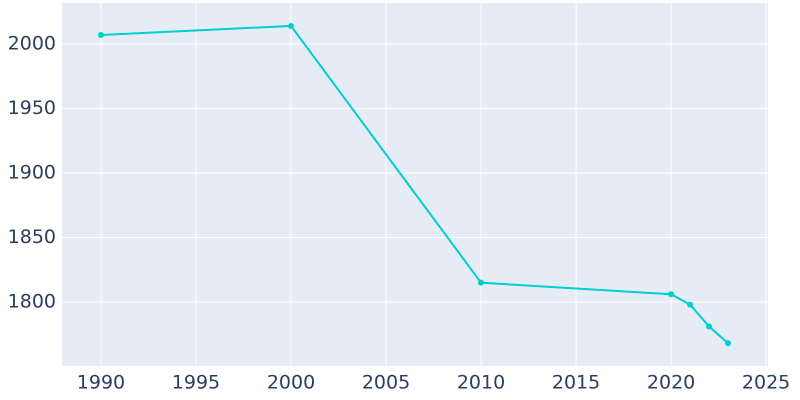 The width and height of the screenshot is (800, 400). Describe the element at coordinates (386, 383) in the screenshot. I see `x-tick-label: 2005` at that location.